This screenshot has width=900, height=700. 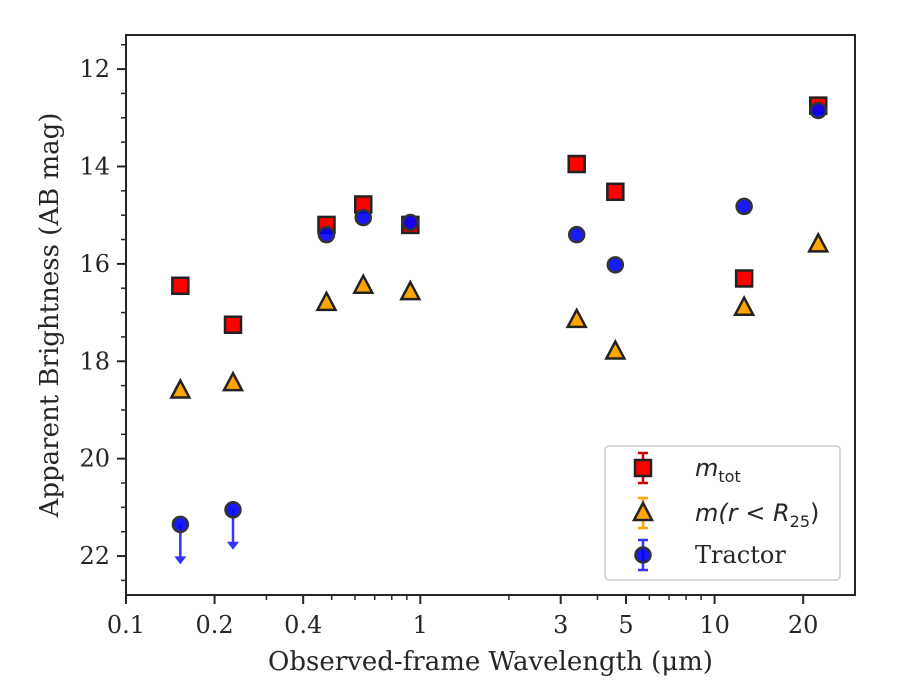 What do you see at coordinates (94, 556) in the screenshot?
I see `y-tick-label: 22` at bounding box center [94, 556].